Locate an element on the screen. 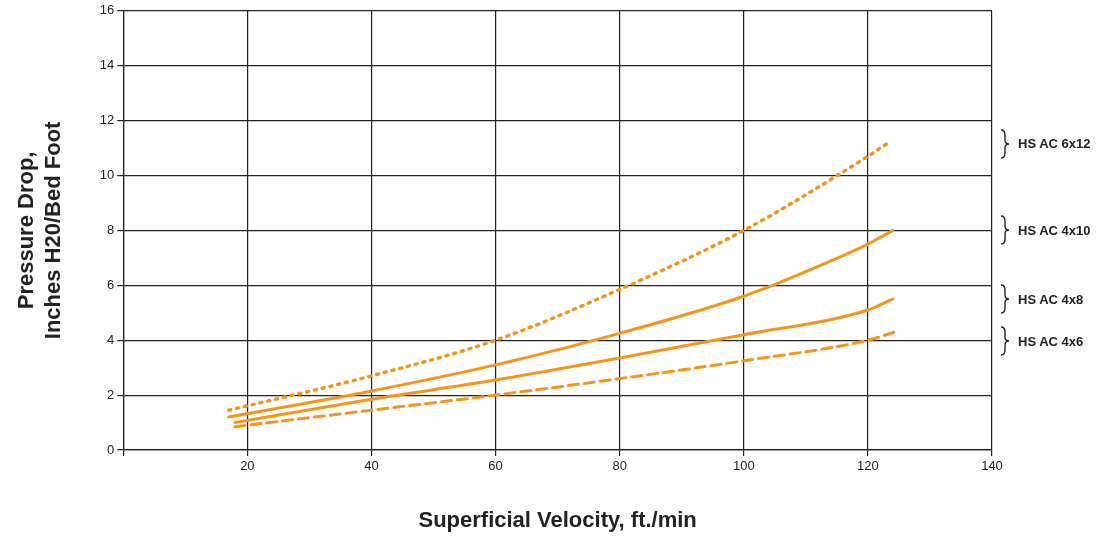 The width and height of the screenshot is (1102, 548). y-tick-label: 8 is located at coordinates (111, 229).